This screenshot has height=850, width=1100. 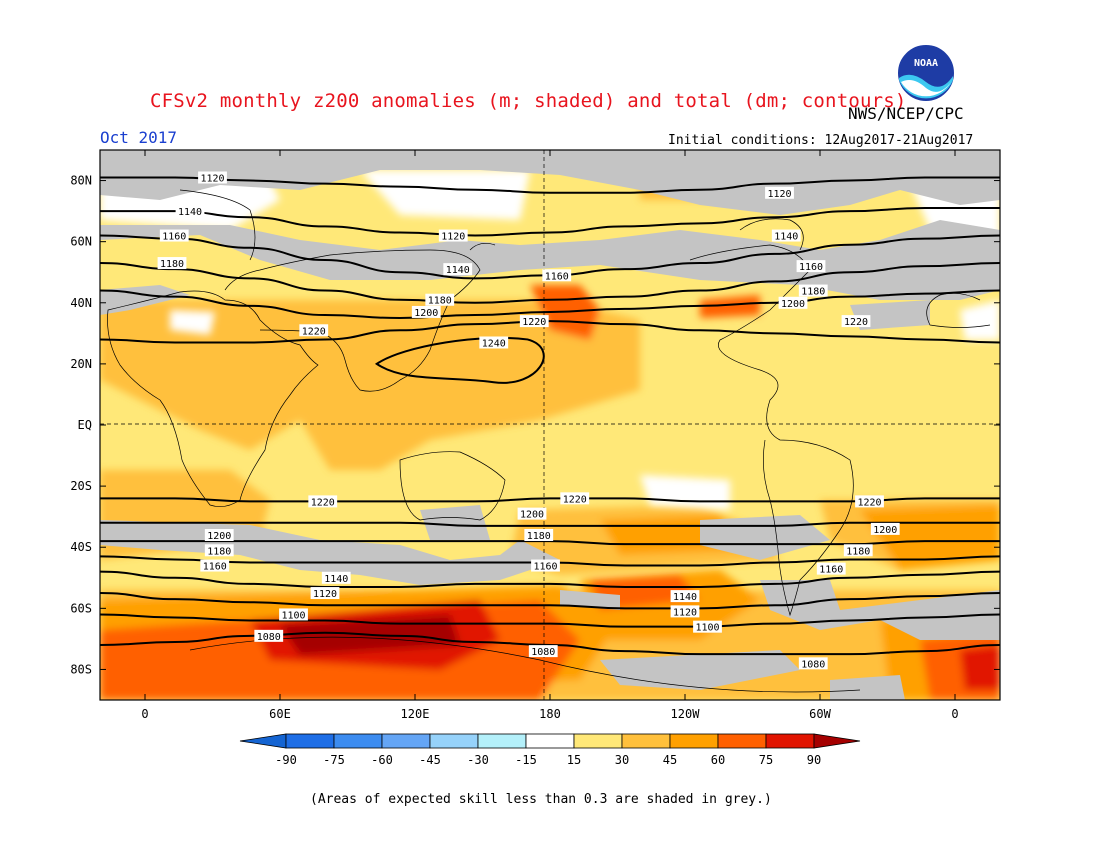 I want to click on forecast-month: Oct 2017, so click(x=139, y=137).